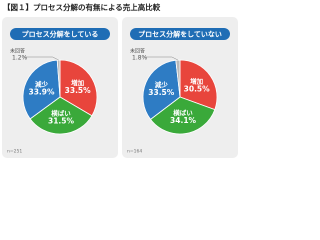  I want to click on value-label: 31.5%, so click(61, 120).